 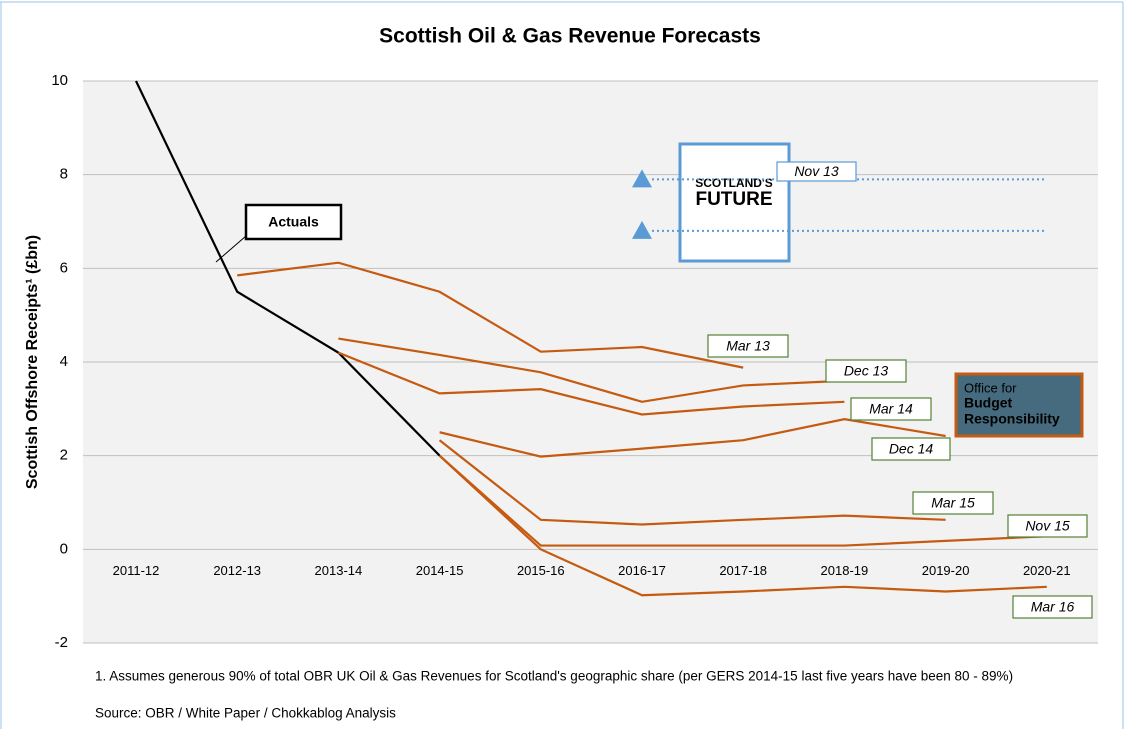 I want to click on series-label: Mar 16, so click(x=1053, y=607).